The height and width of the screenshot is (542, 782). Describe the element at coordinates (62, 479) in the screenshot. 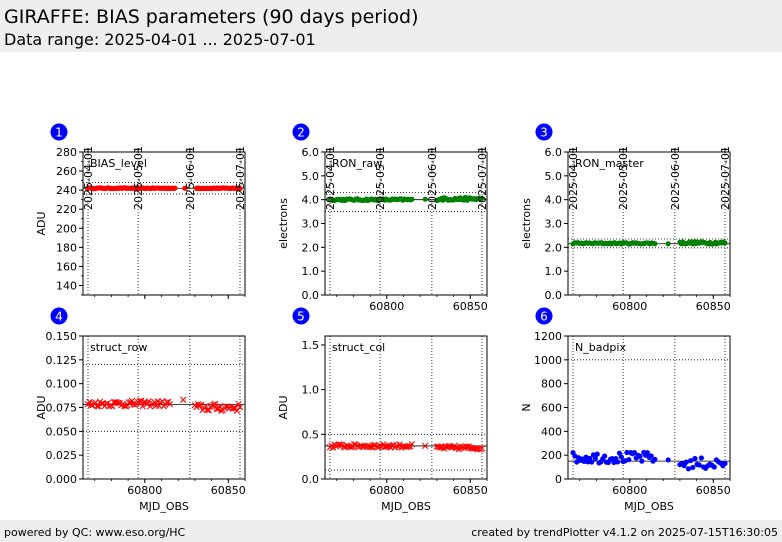

I see `y-tick-label: 0.000` at that location.